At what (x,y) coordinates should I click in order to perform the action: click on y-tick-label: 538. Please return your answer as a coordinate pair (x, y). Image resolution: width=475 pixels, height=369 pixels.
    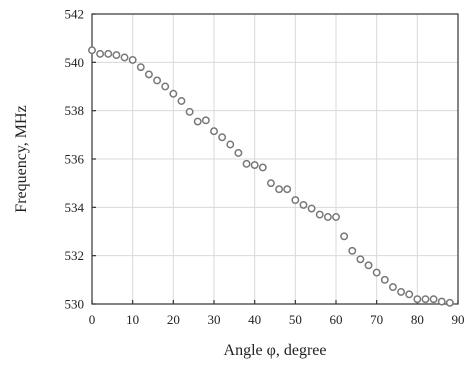
    Looking at the image, I should click on (75, 110).